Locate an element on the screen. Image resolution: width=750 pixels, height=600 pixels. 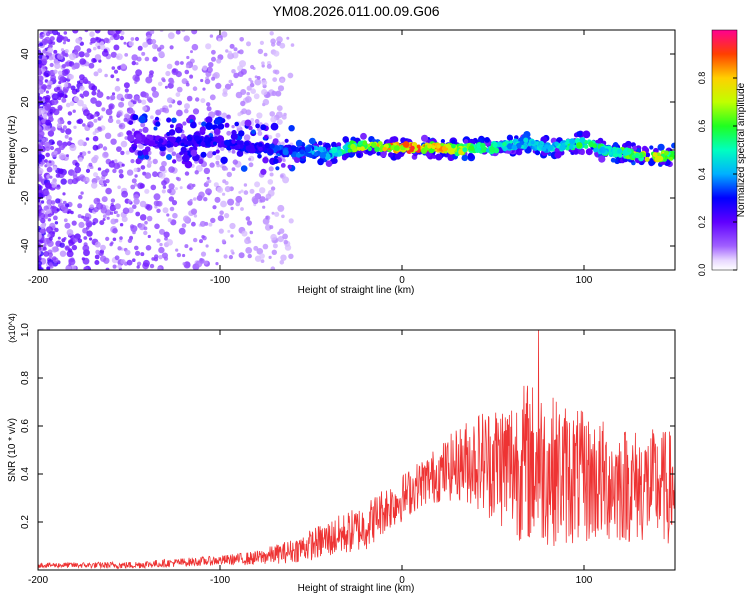
spectrogram-y-tick-label: -40 is located at coordinates (25, 245).